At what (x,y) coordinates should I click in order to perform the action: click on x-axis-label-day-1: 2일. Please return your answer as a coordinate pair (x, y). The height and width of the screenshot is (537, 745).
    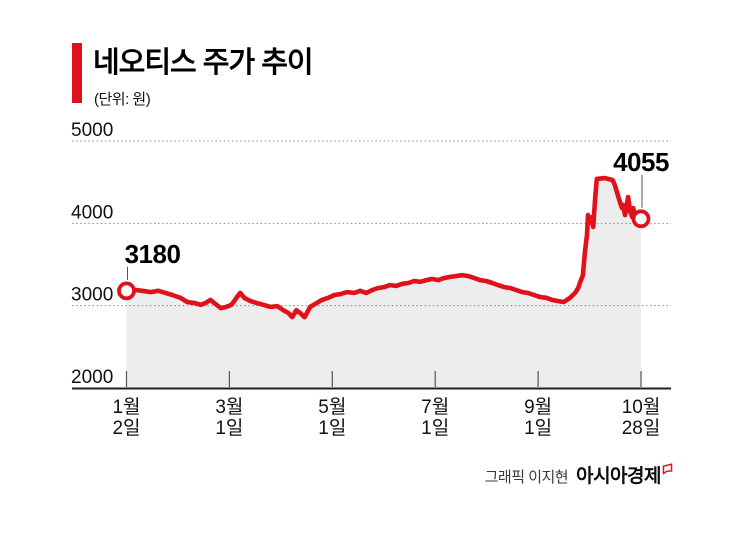
    Looking at the image, I should click on (126, 428).